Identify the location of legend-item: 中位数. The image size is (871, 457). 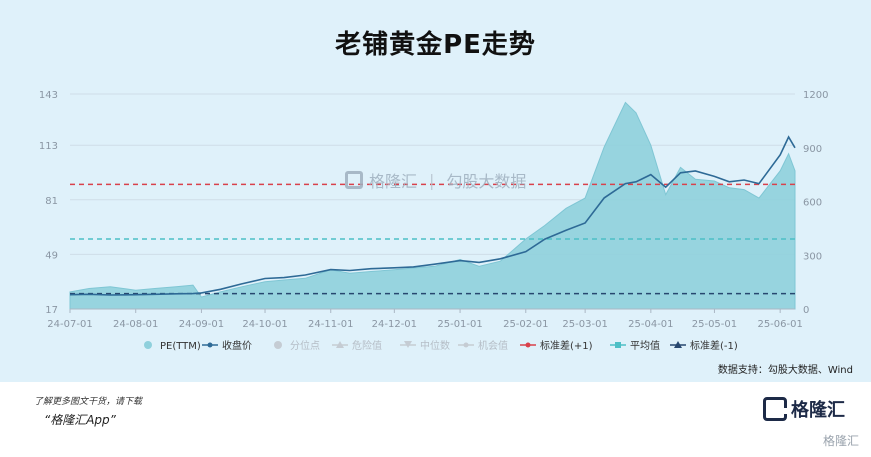
(425, 345).